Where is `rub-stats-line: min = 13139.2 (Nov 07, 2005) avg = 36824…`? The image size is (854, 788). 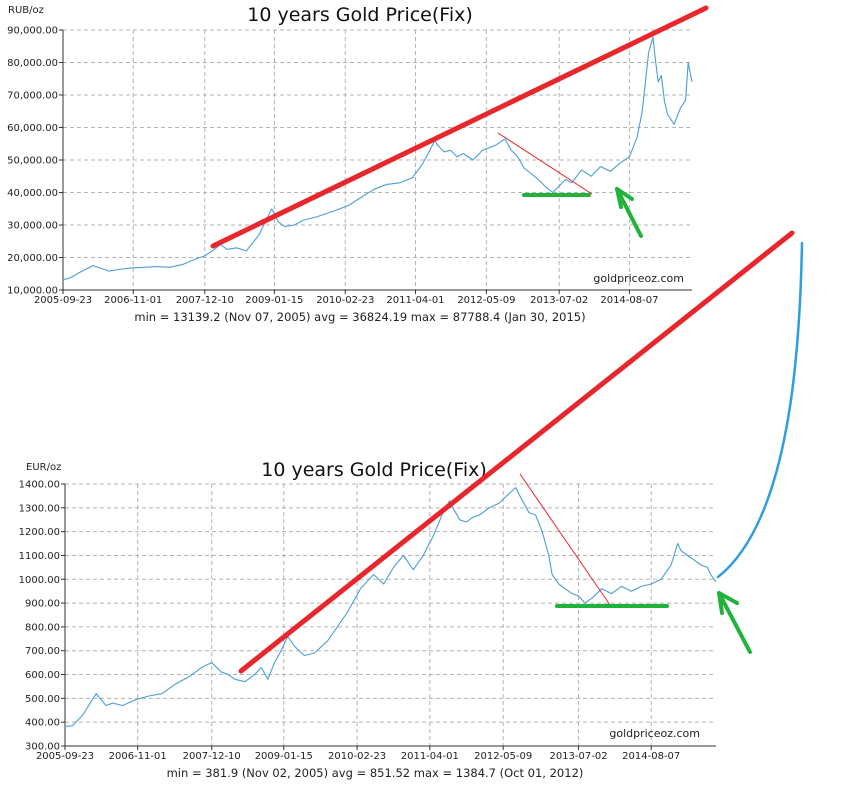 rub-stats-line: min = 13139.2 (Nov 07, 2005) avg = 36824… is located at coordinates (359, 317).